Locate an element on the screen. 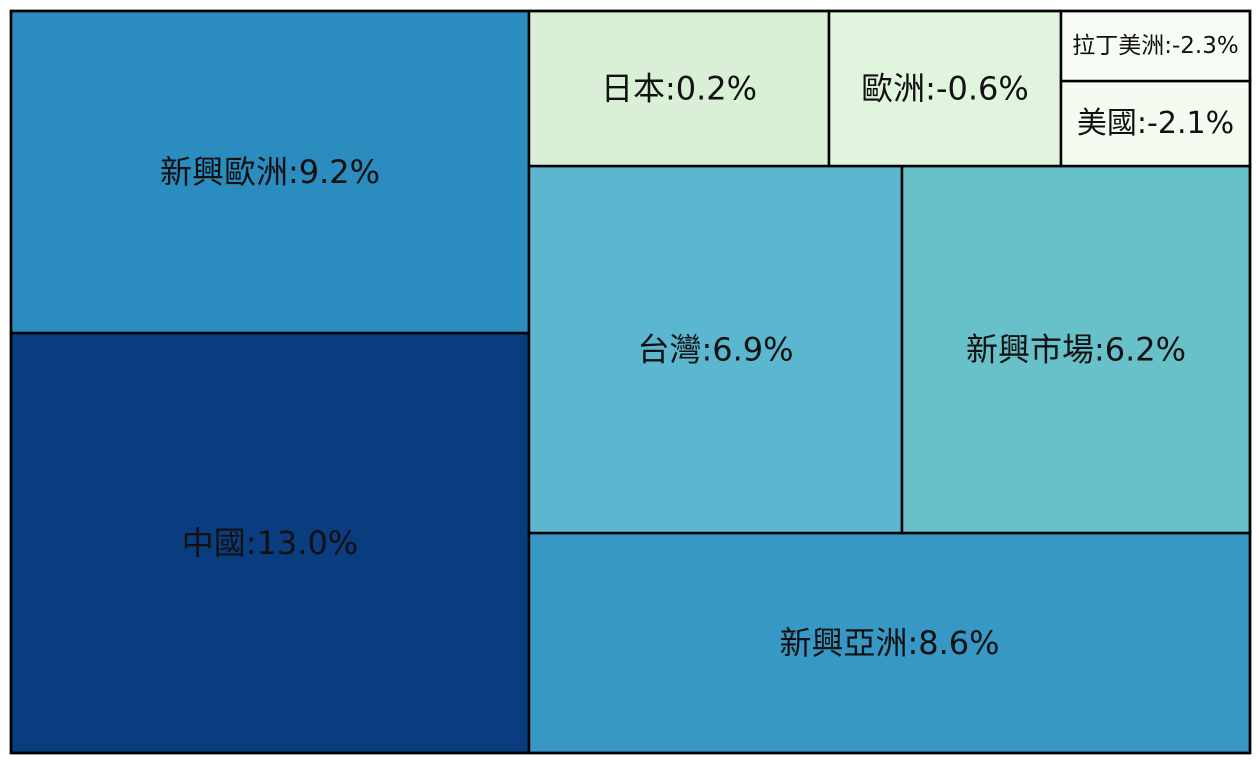 The image size is (1260, 764). treemap-tile-label: 拉丁美洲:-2.3% is located at coordinates (1155, 46).